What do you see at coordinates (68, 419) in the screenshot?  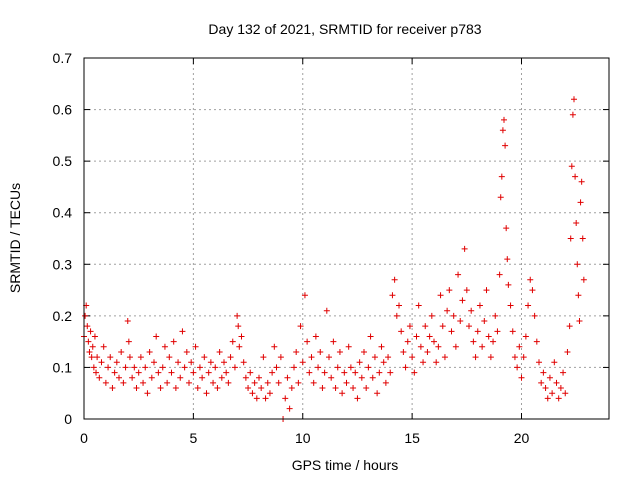 I see `y-tick-label: 0` at bounding box center [68, 419].